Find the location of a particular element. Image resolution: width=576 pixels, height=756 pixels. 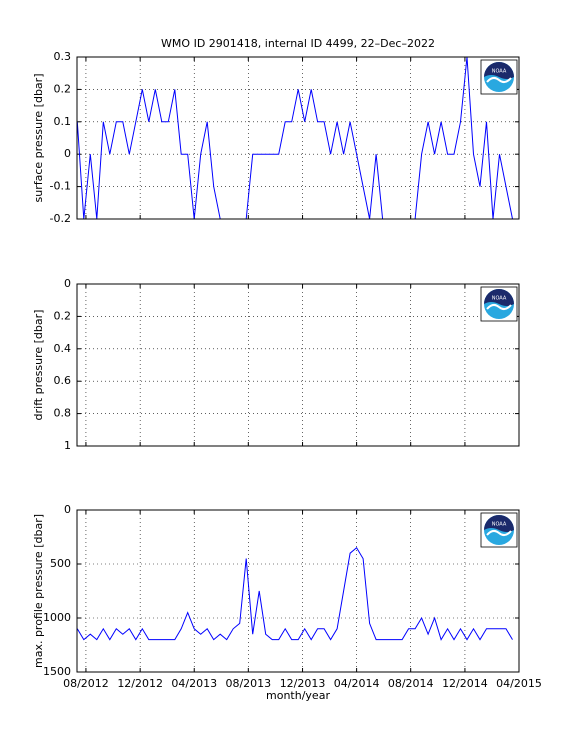

x-tick-label: 08/2012 is located at coordinates (86, 683).